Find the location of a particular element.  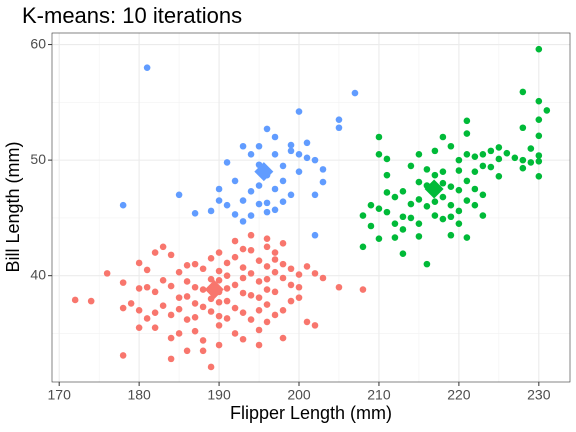

y-axis-label: Bill Length (mm) is located at coordinates (13, 206).